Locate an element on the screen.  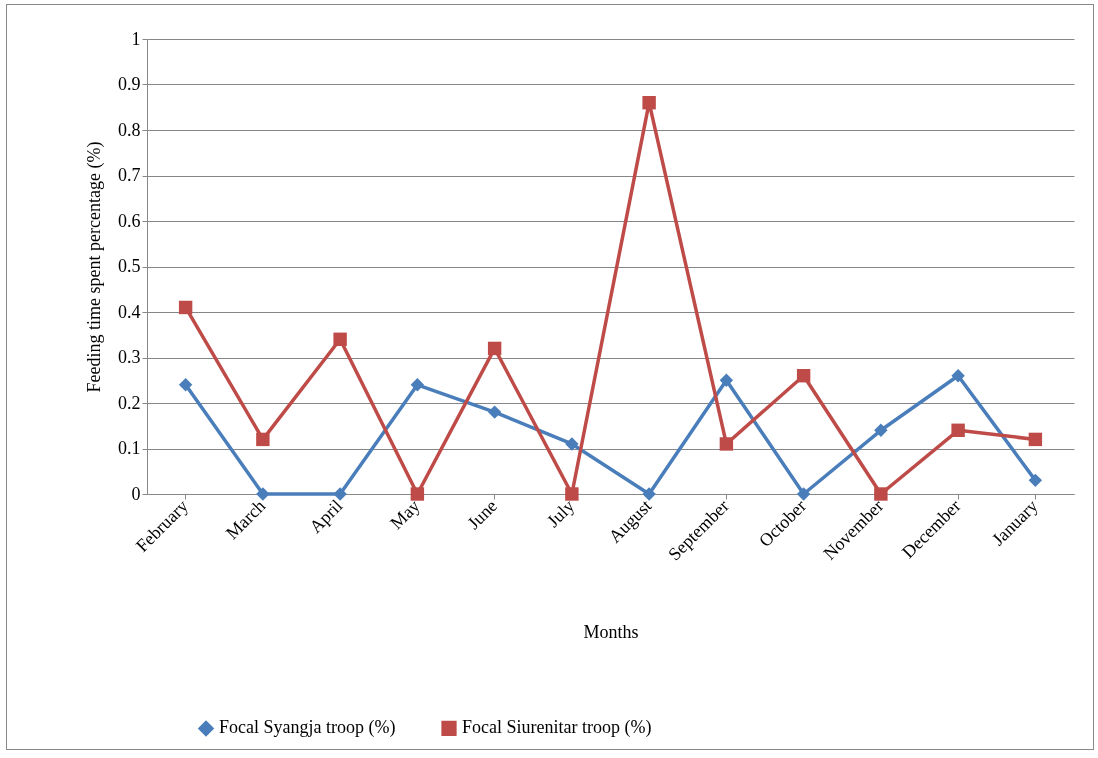
y-tick-label: 0.2 is located at coordinates (129, 402).